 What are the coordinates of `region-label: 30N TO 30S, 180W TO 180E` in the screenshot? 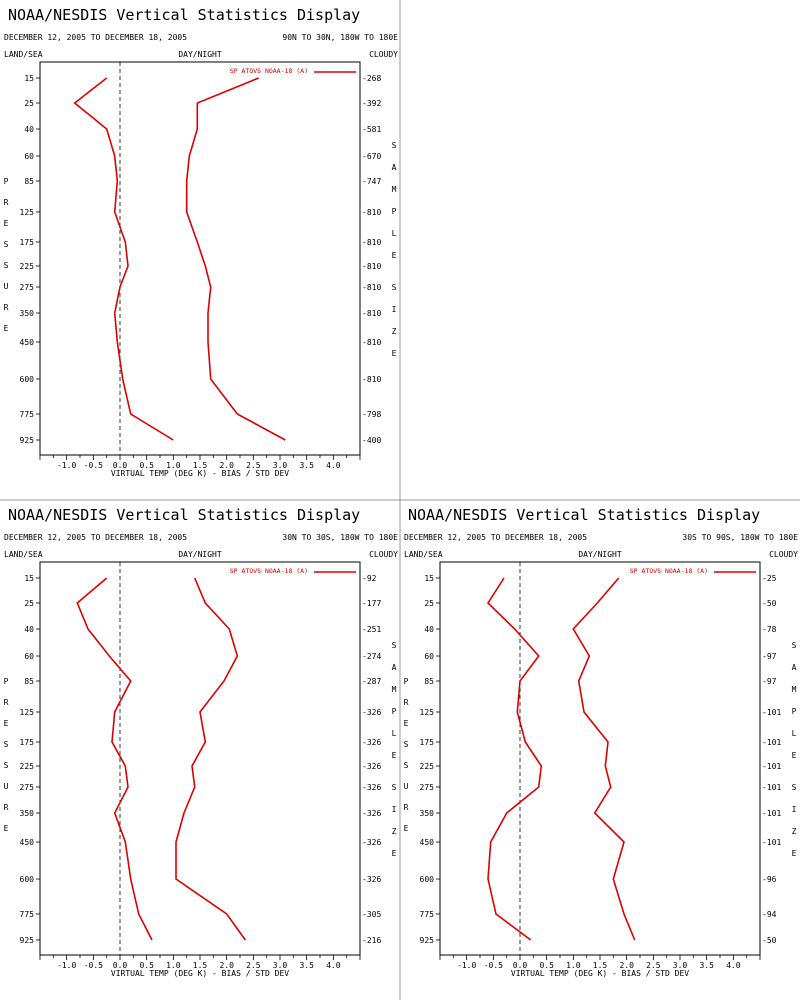 It's located at (340, 537).